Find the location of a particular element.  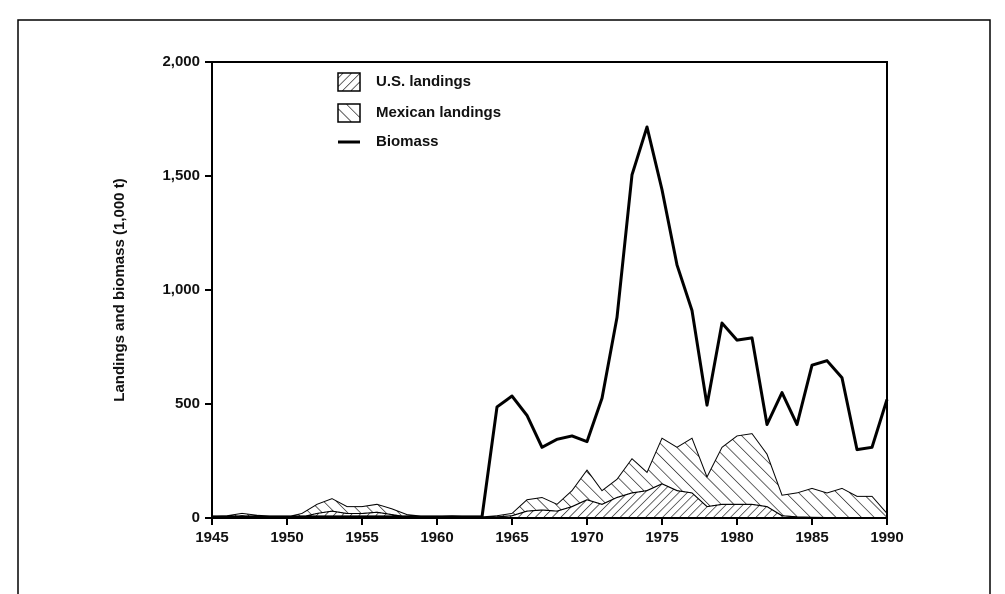

x-tick-label: 1945 is located at coordinates (211, 537).